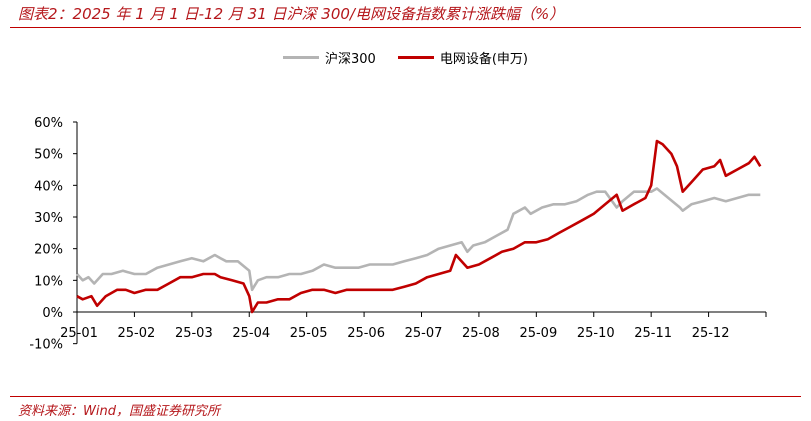  What do you see at coordinates (119, 411) in the screenshot?
I see `source-note: 资料来源：Wind，国盛证券研究所` at bounding box center [119, 411].